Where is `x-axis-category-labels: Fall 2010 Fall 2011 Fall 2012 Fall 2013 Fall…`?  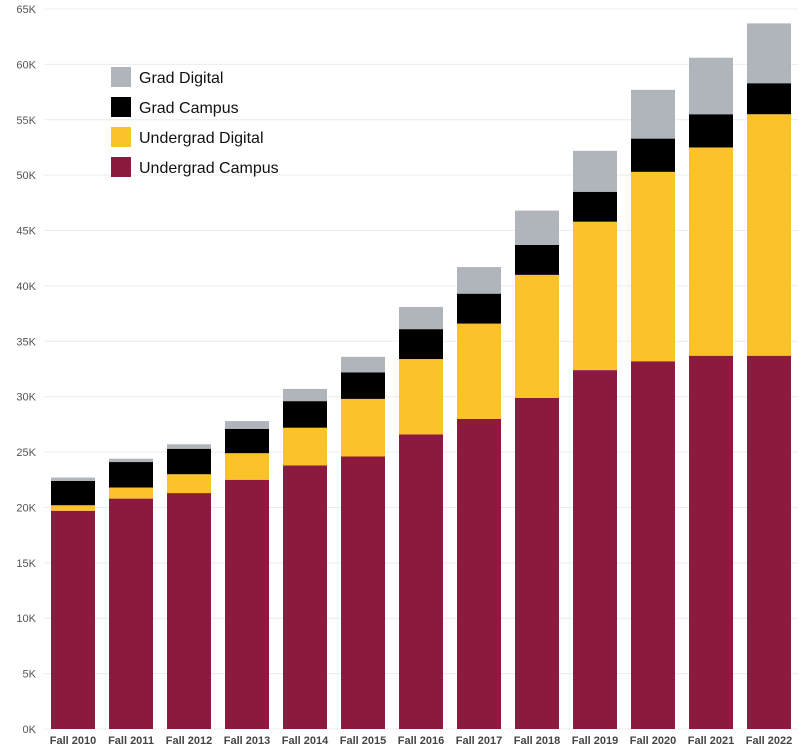 x-axis-category-labels: Fall 2010 Fall 2011 Fall 2012 Fall 2013 Fall… is located at coordinates (421, 740).